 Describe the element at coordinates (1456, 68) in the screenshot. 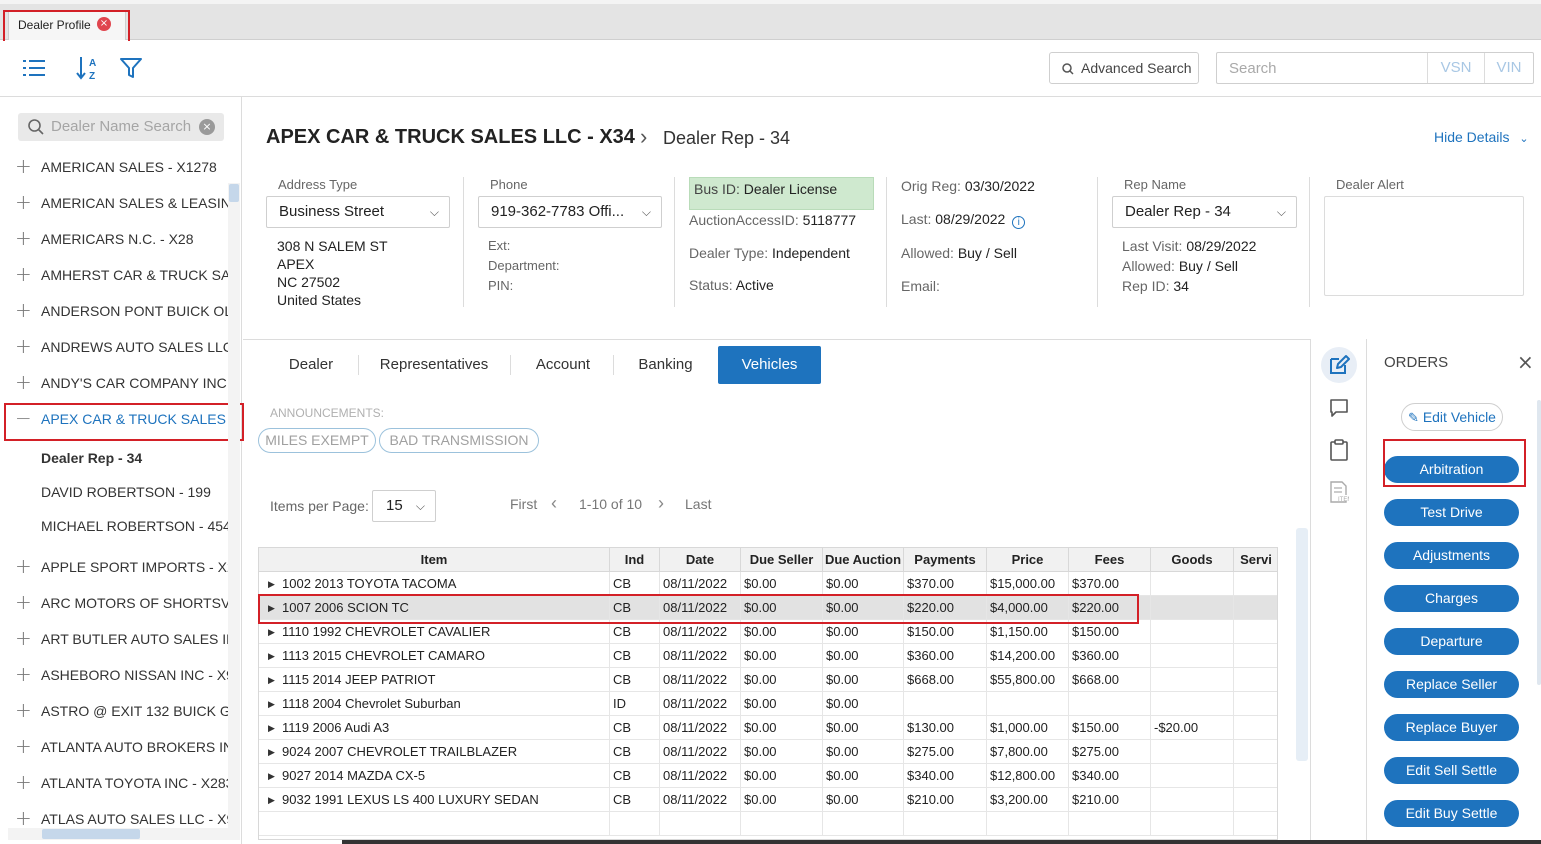

I see `vsn-button: VSN` at that location.